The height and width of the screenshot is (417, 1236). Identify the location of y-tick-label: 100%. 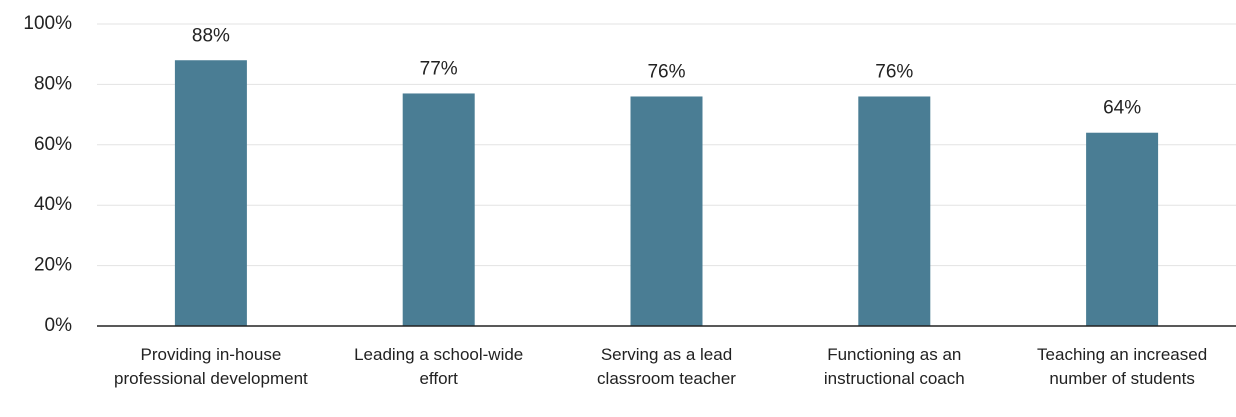
(47, 23).